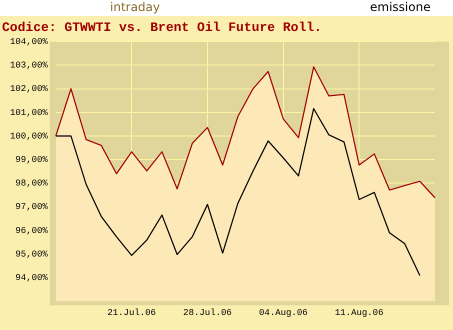 The height and width of the screenshot is (330, 453). Describe the element at coordinates (29, 65) in the screenshot. I see `y-tick-label: 103,00%` at that location.